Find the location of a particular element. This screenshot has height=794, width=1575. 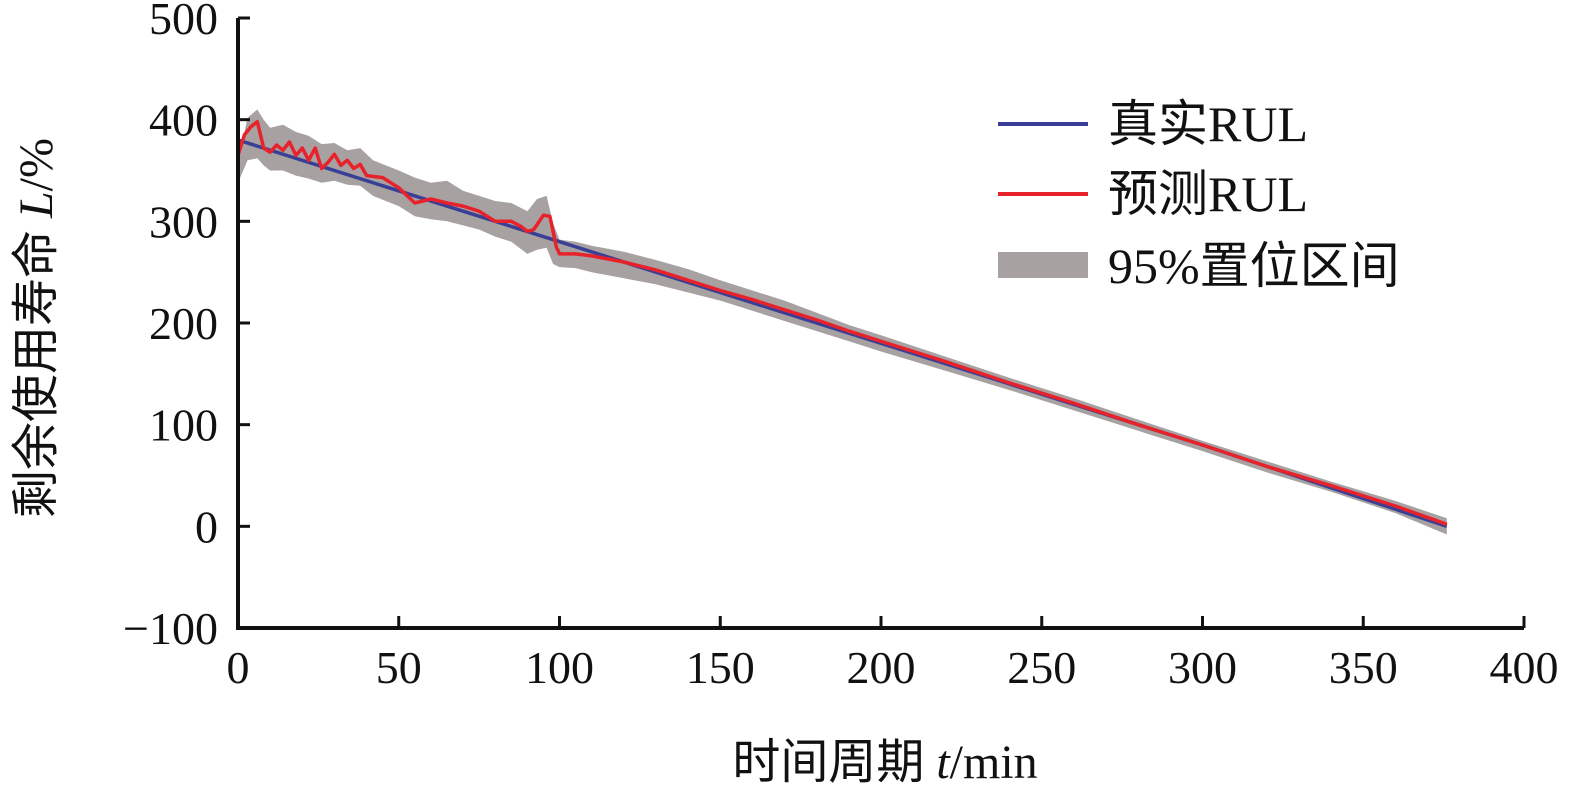

y-axis-label-var: L is located at coordinates (36, 205).